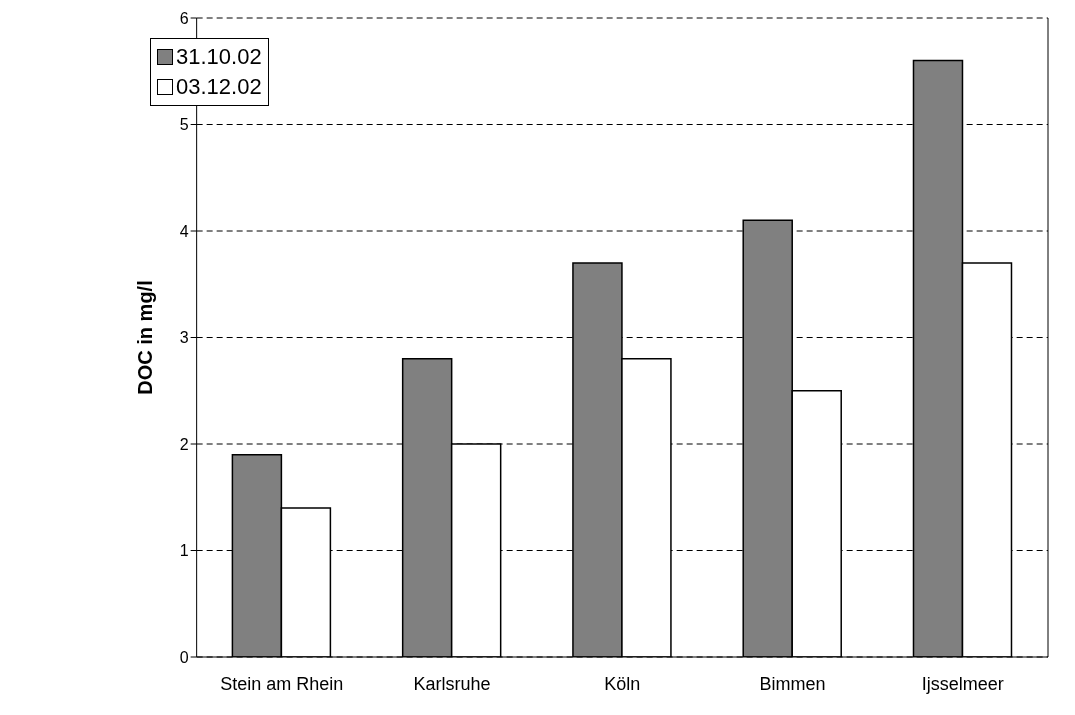 Image resolution: width=1075 pixels, height=715 pixels. What do you see at coordinates (184, 125) in the screenshot?
I see `y-tick-label: 5` at bounding box center [184, 125].